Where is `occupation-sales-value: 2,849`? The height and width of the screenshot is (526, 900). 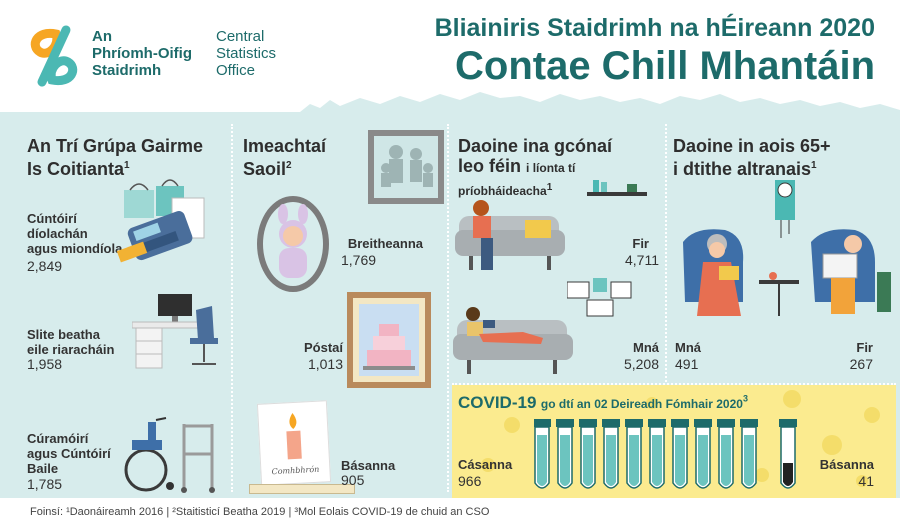 occupation-sales-value: 2,849 is located at coordinates (45, 266).